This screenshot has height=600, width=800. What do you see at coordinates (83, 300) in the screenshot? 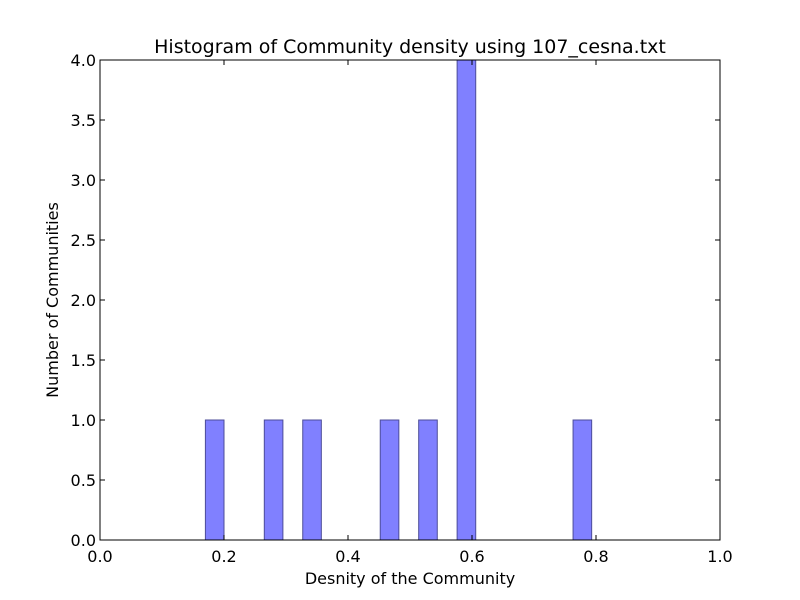
I see `y-tick-label: 2.0` at bounding box center [83, 300].